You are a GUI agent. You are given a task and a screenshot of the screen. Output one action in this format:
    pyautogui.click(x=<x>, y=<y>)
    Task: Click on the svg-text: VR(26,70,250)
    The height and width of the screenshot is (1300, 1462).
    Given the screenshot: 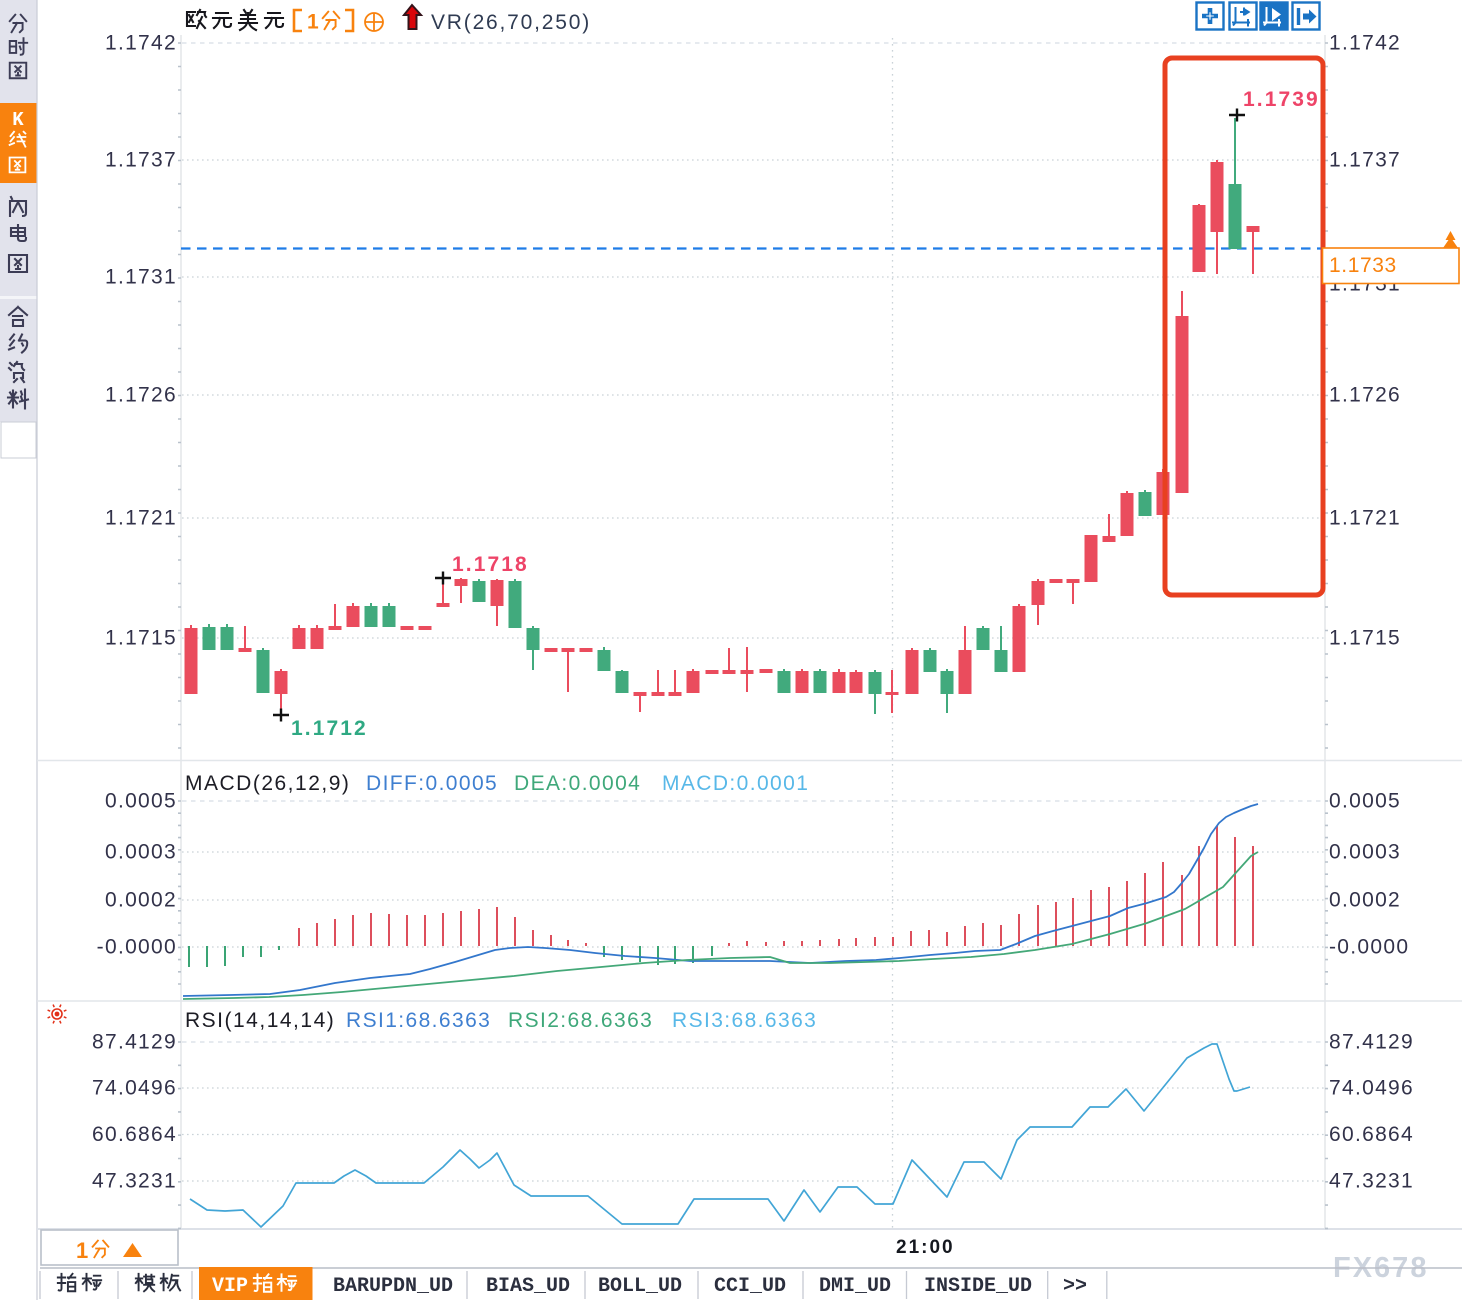 What is the action you would take?
    pyautogui.click(x=511, y=22)
    